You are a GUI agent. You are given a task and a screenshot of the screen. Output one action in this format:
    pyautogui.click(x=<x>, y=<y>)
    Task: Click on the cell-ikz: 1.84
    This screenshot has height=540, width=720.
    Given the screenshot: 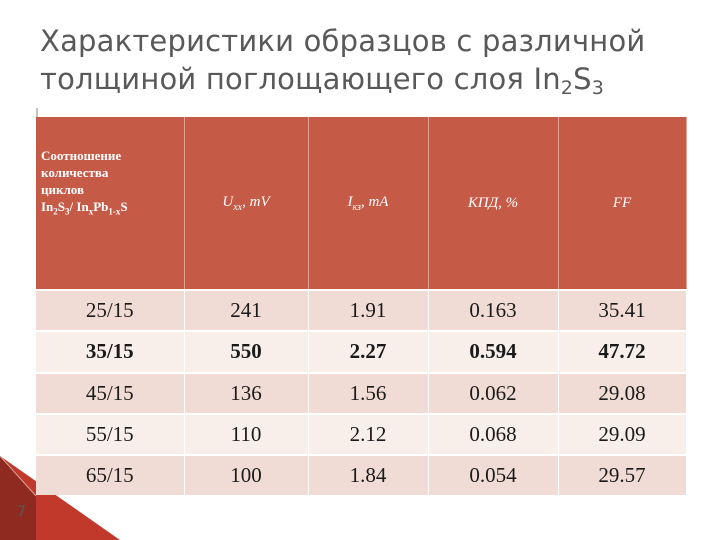 What is the action you would take?
    pyautogui.click(x=368, y=474)
    